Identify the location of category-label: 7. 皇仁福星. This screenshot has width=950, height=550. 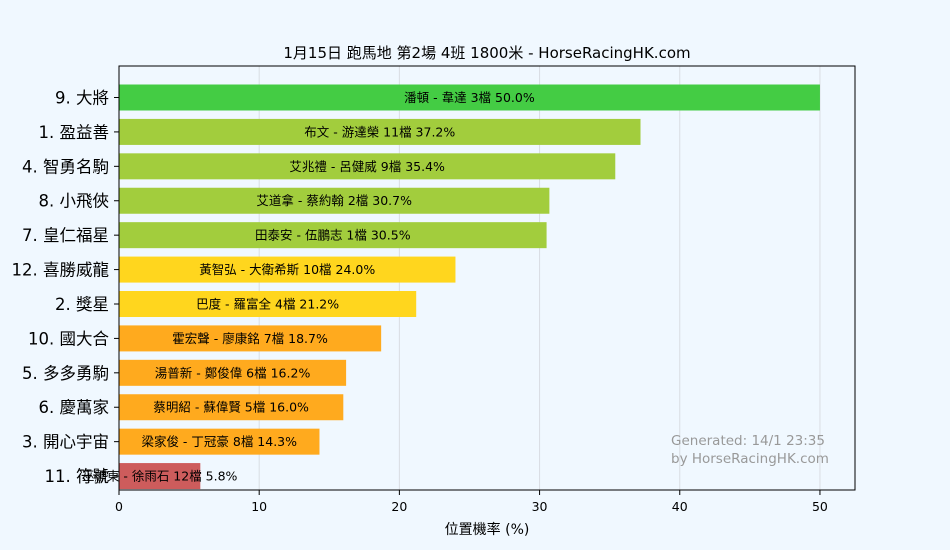
(65, 235).